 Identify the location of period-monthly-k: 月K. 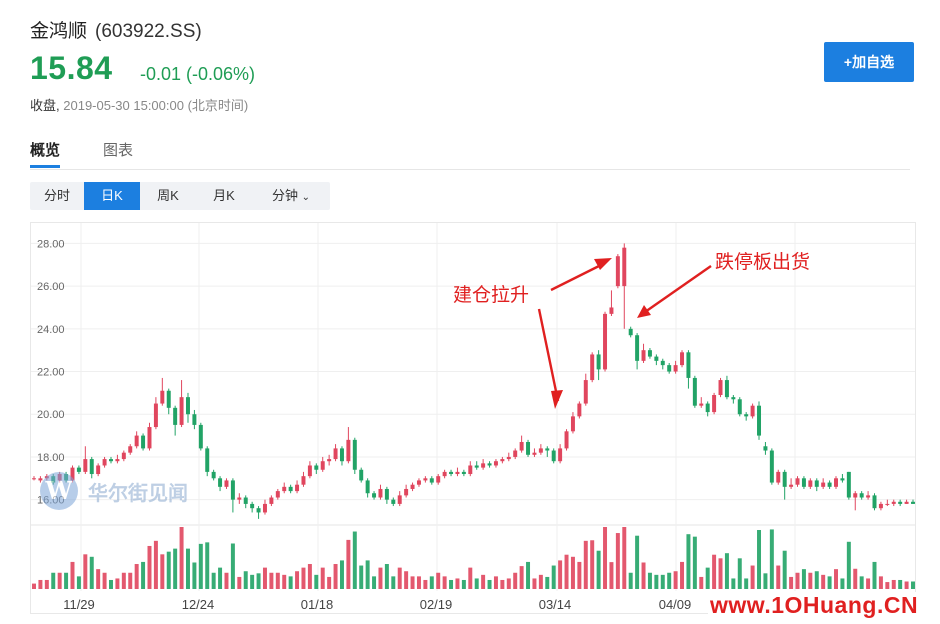
(224, 196).